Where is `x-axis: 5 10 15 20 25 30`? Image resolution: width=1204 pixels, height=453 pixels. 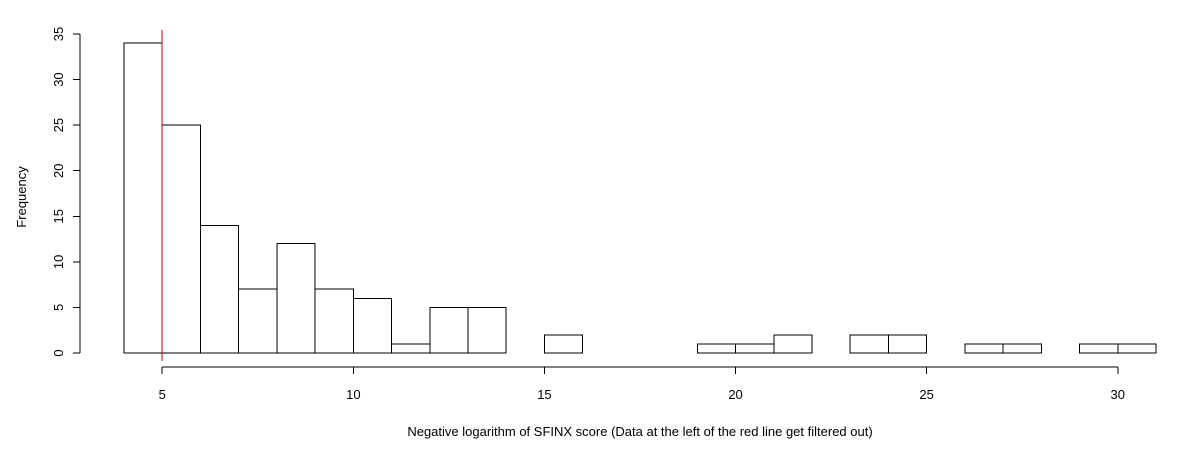
x-axis: 5 10 15 20 25 30 is located at coordinates (642, 384).